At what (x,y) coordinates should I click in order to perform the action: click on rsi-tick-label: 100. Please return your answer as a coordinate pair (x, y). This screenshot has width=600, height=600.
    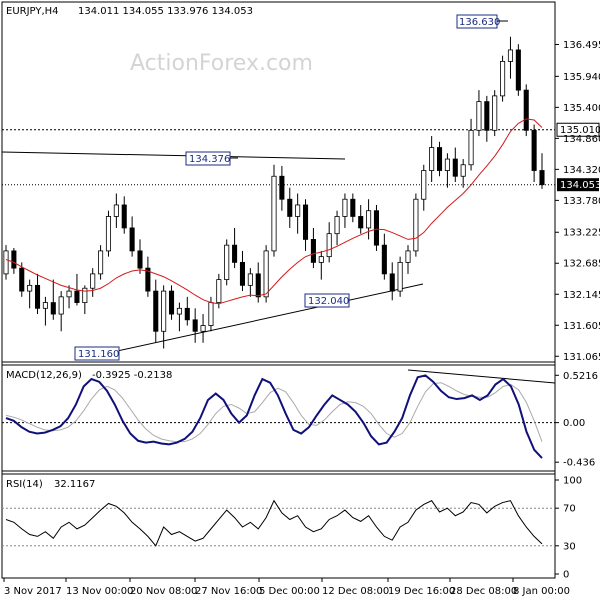
    Looking at the image, I should click on (572, 481).